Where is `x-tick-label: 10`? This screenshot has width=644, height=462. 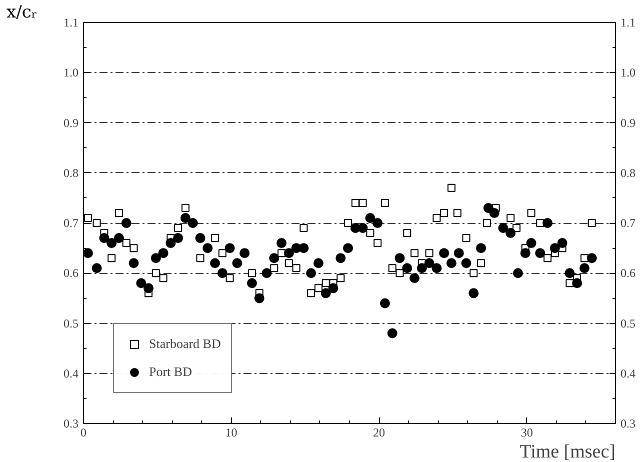 x-tick-label: 10 is located at coordinates (231, 433).